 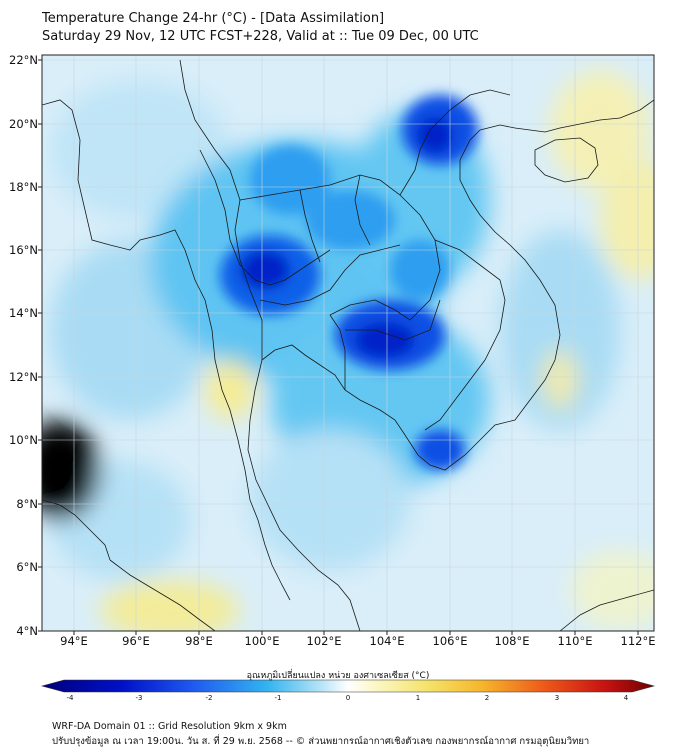 What do you see at coordinates (262, 641) in the screenshot?
I see `lon-label-100: 100°E` at bounding box center [262, 641].